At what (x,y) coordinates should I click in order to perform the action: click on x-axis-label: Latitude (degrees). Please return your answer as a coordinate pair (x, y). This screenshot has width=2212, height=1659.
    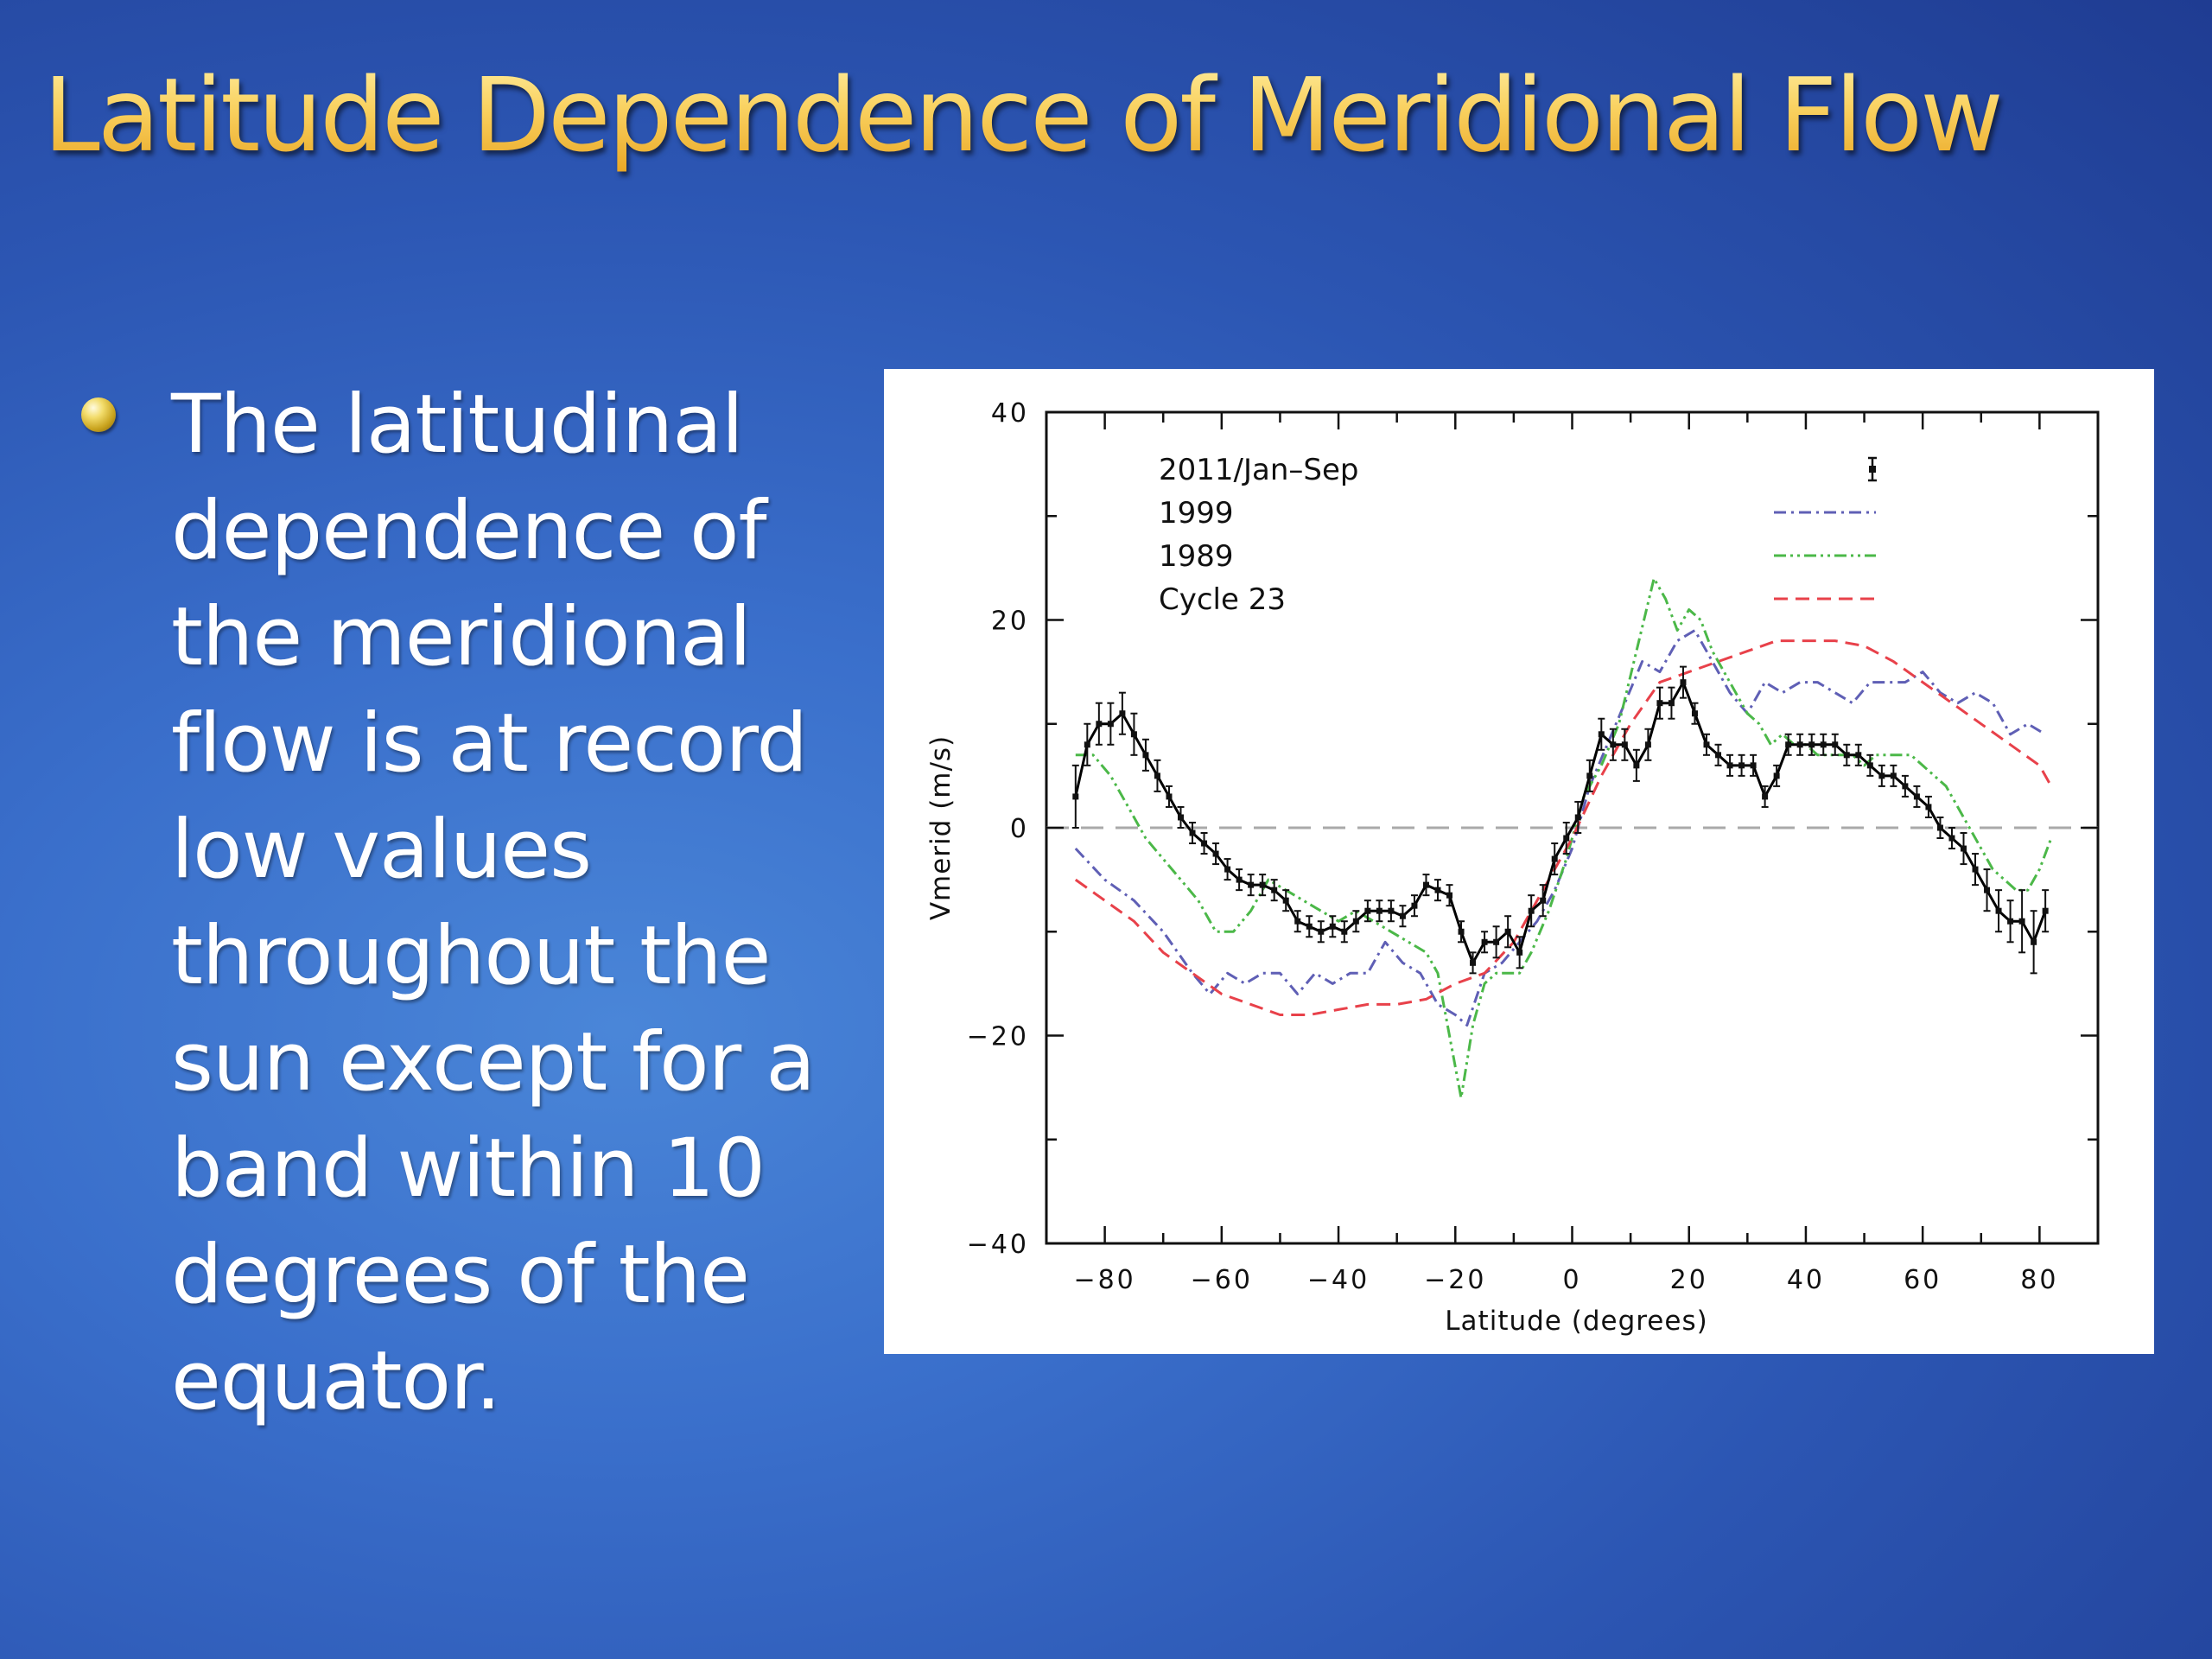
    Looking at the image, I should click on (1576, 1321).